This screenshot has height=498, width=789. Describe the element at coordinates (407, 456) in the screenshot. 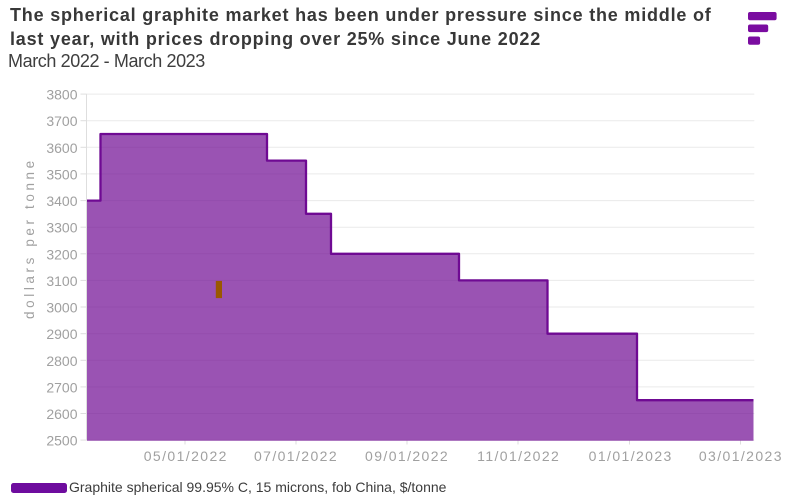

I see `svg-text: 09/01/2022` at that location.